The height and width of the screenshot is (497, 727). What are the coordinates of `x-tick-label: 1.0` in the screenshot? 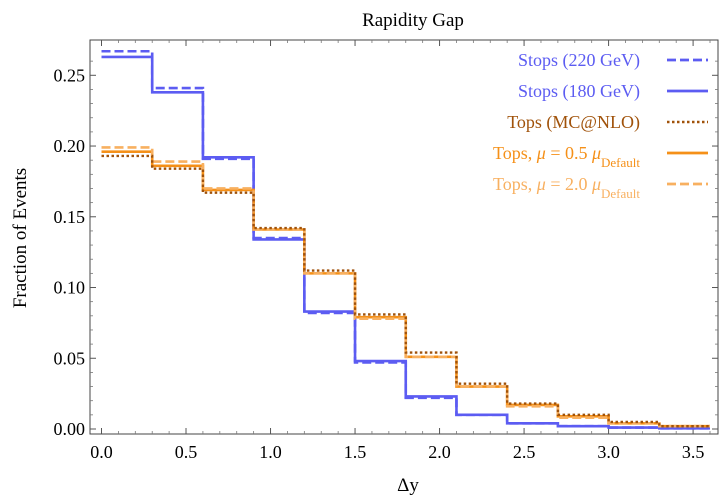 It's located at (270, 452).